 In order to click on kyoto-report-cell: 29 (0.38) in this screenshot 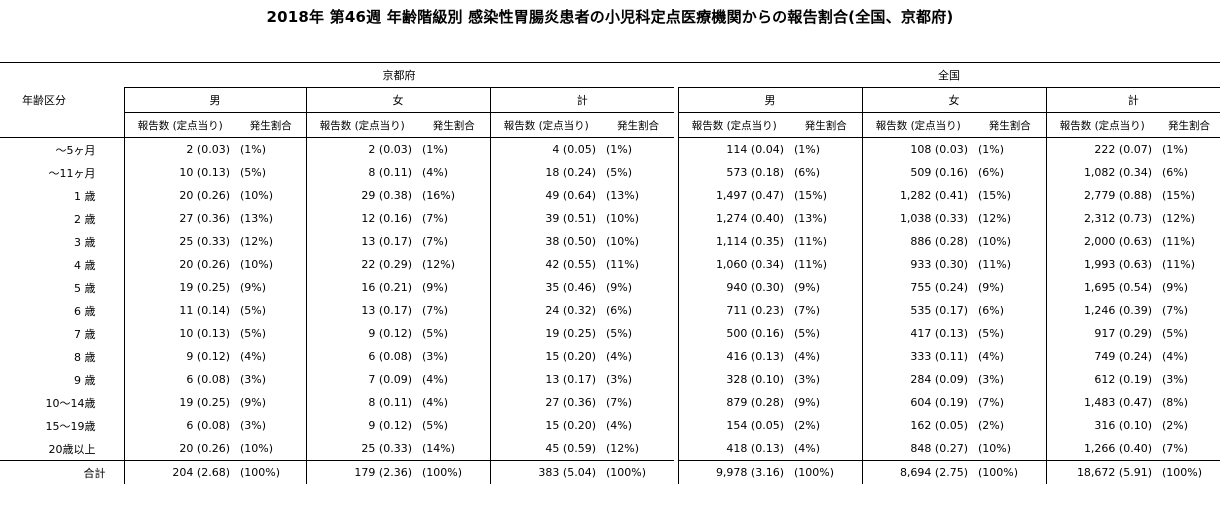, I will do `click(361, 195)`.